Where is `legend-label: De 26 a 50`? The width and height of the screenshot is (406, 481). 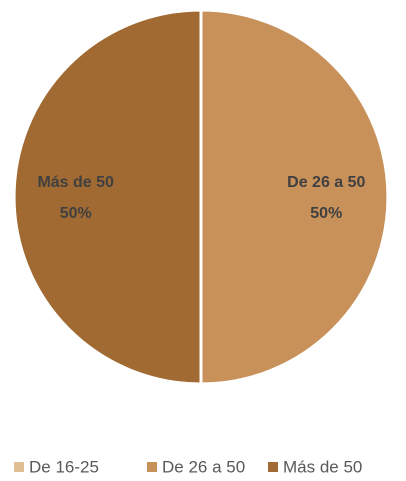
legend-label: De 26 a 50 is located at coordinates (203, 466).